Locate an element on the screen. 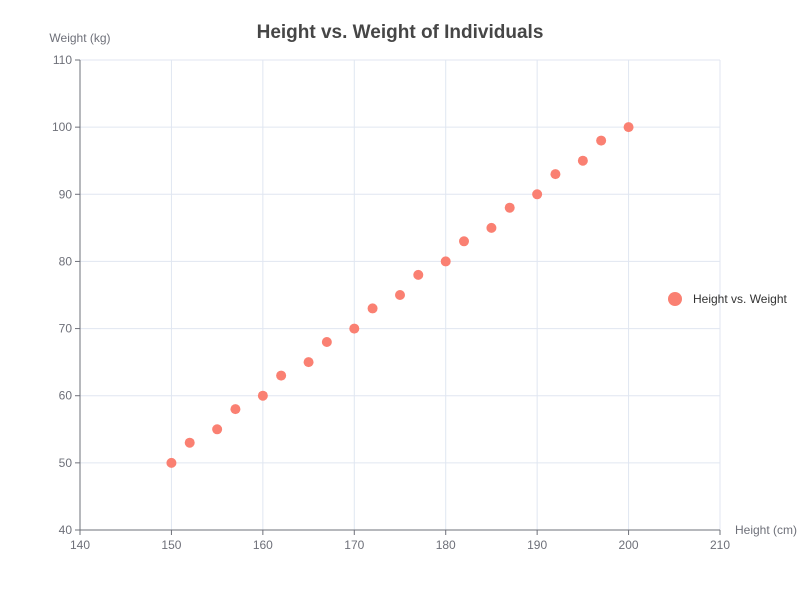 The width and height of the screenshot is (800, 600). y-tick-label: 110 is located at coordinates (62, 60).